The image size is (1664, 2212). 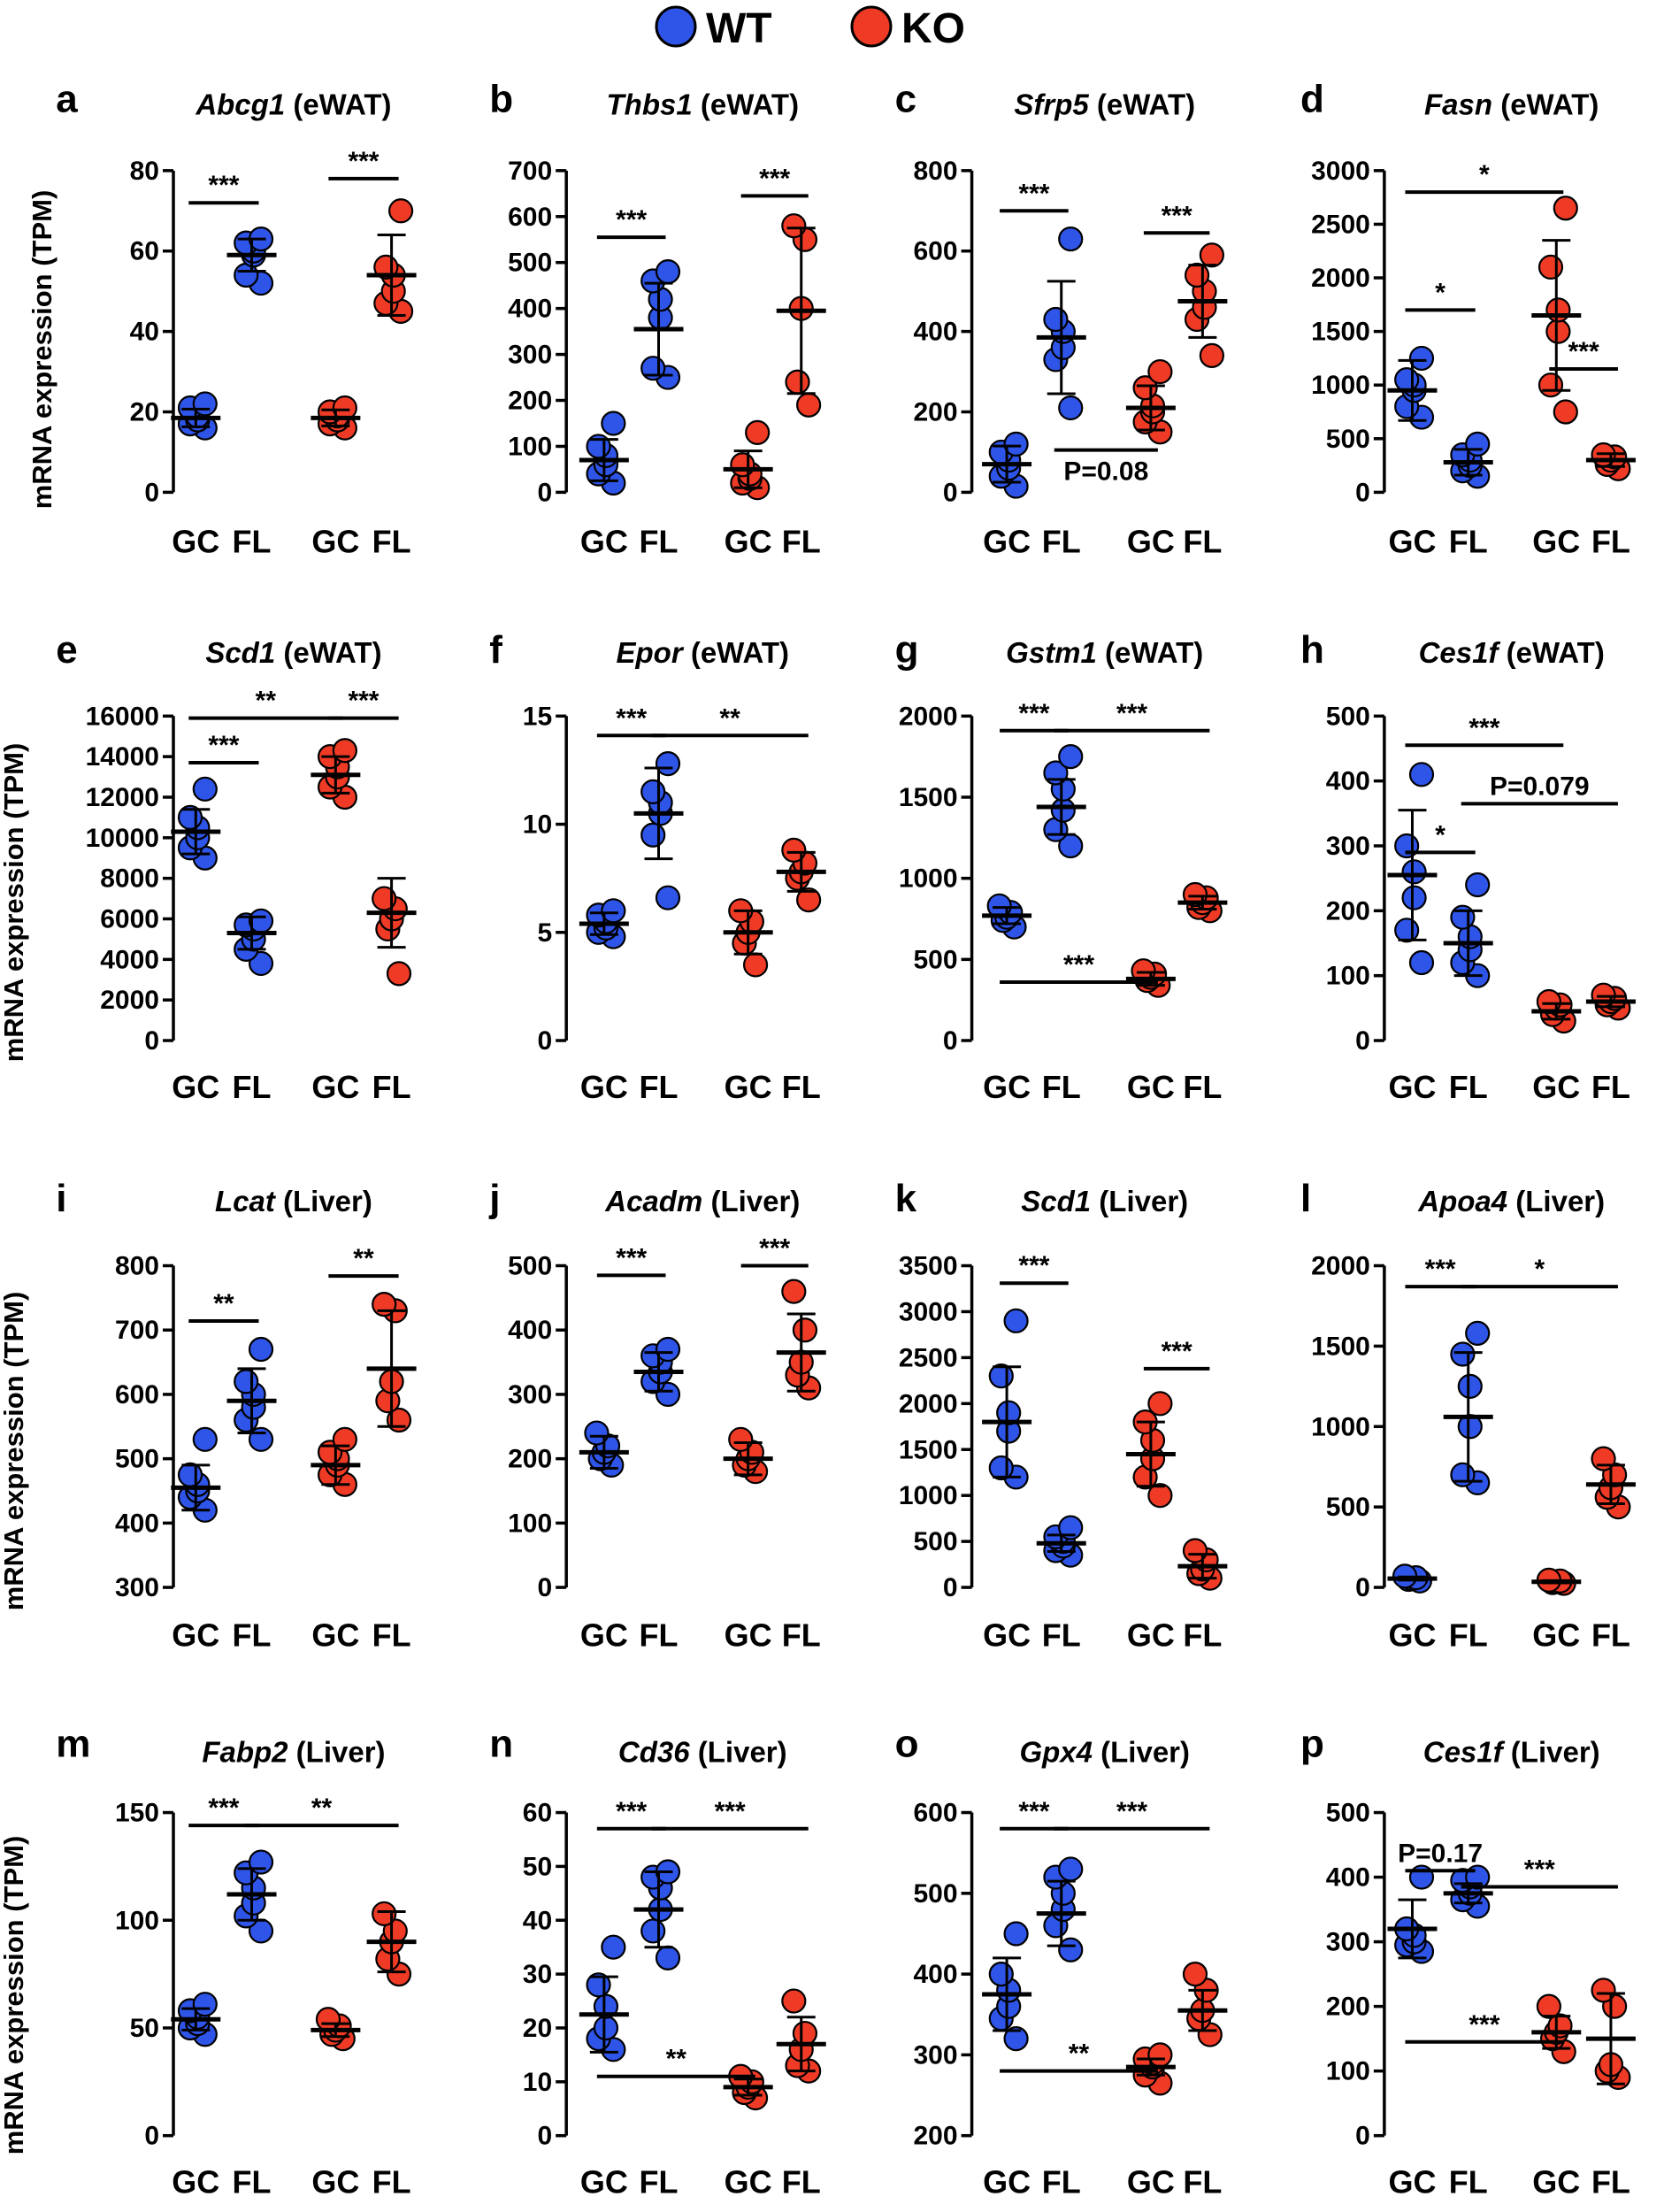 What do you see at coordinates (67, 99) in the screenshot?
I see `panel-letter: a` at bounding box center [67, 99].